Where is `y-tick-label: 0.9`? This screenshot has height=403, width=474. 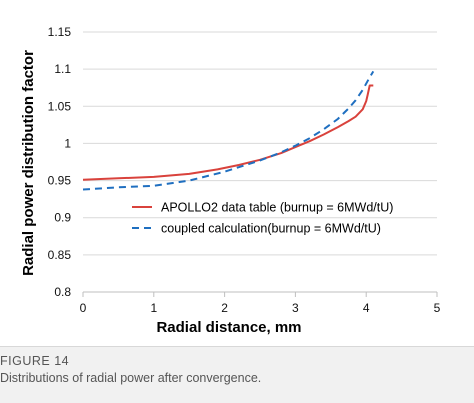
y-tick-label: 0.9 is located at coordinates (62, 218).